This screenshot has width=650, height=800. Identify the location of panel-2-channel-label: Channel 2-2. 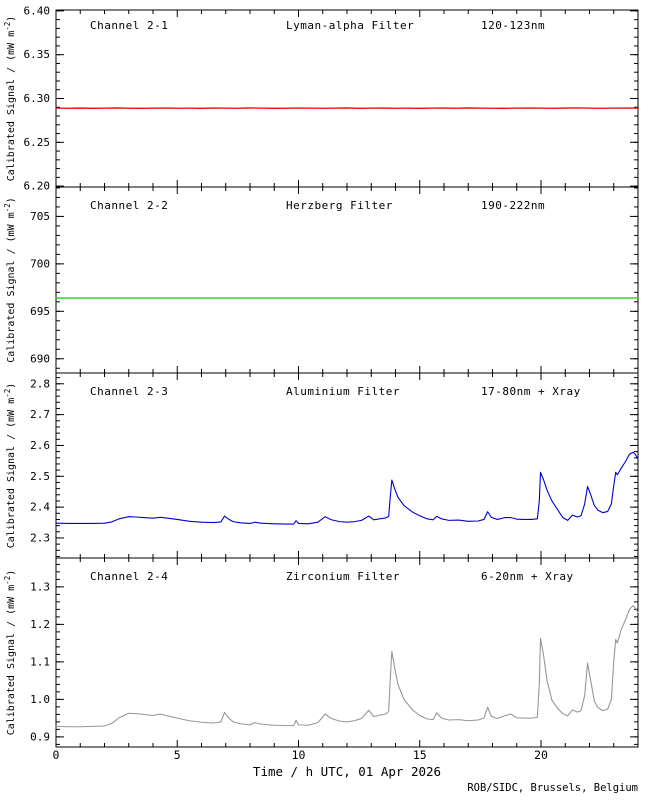
(129, 205).